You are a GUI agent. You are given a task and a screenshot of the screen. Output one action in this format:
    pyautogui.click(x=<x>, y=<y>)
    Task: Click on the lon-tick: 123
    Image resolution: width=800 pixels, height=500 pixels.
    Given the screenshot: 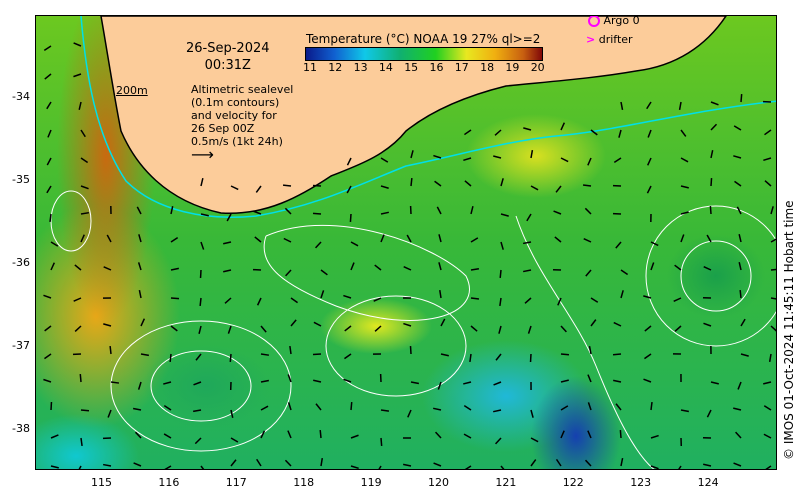 What is the action you would take?
    pyautogui.click(x=641, y=482)
    